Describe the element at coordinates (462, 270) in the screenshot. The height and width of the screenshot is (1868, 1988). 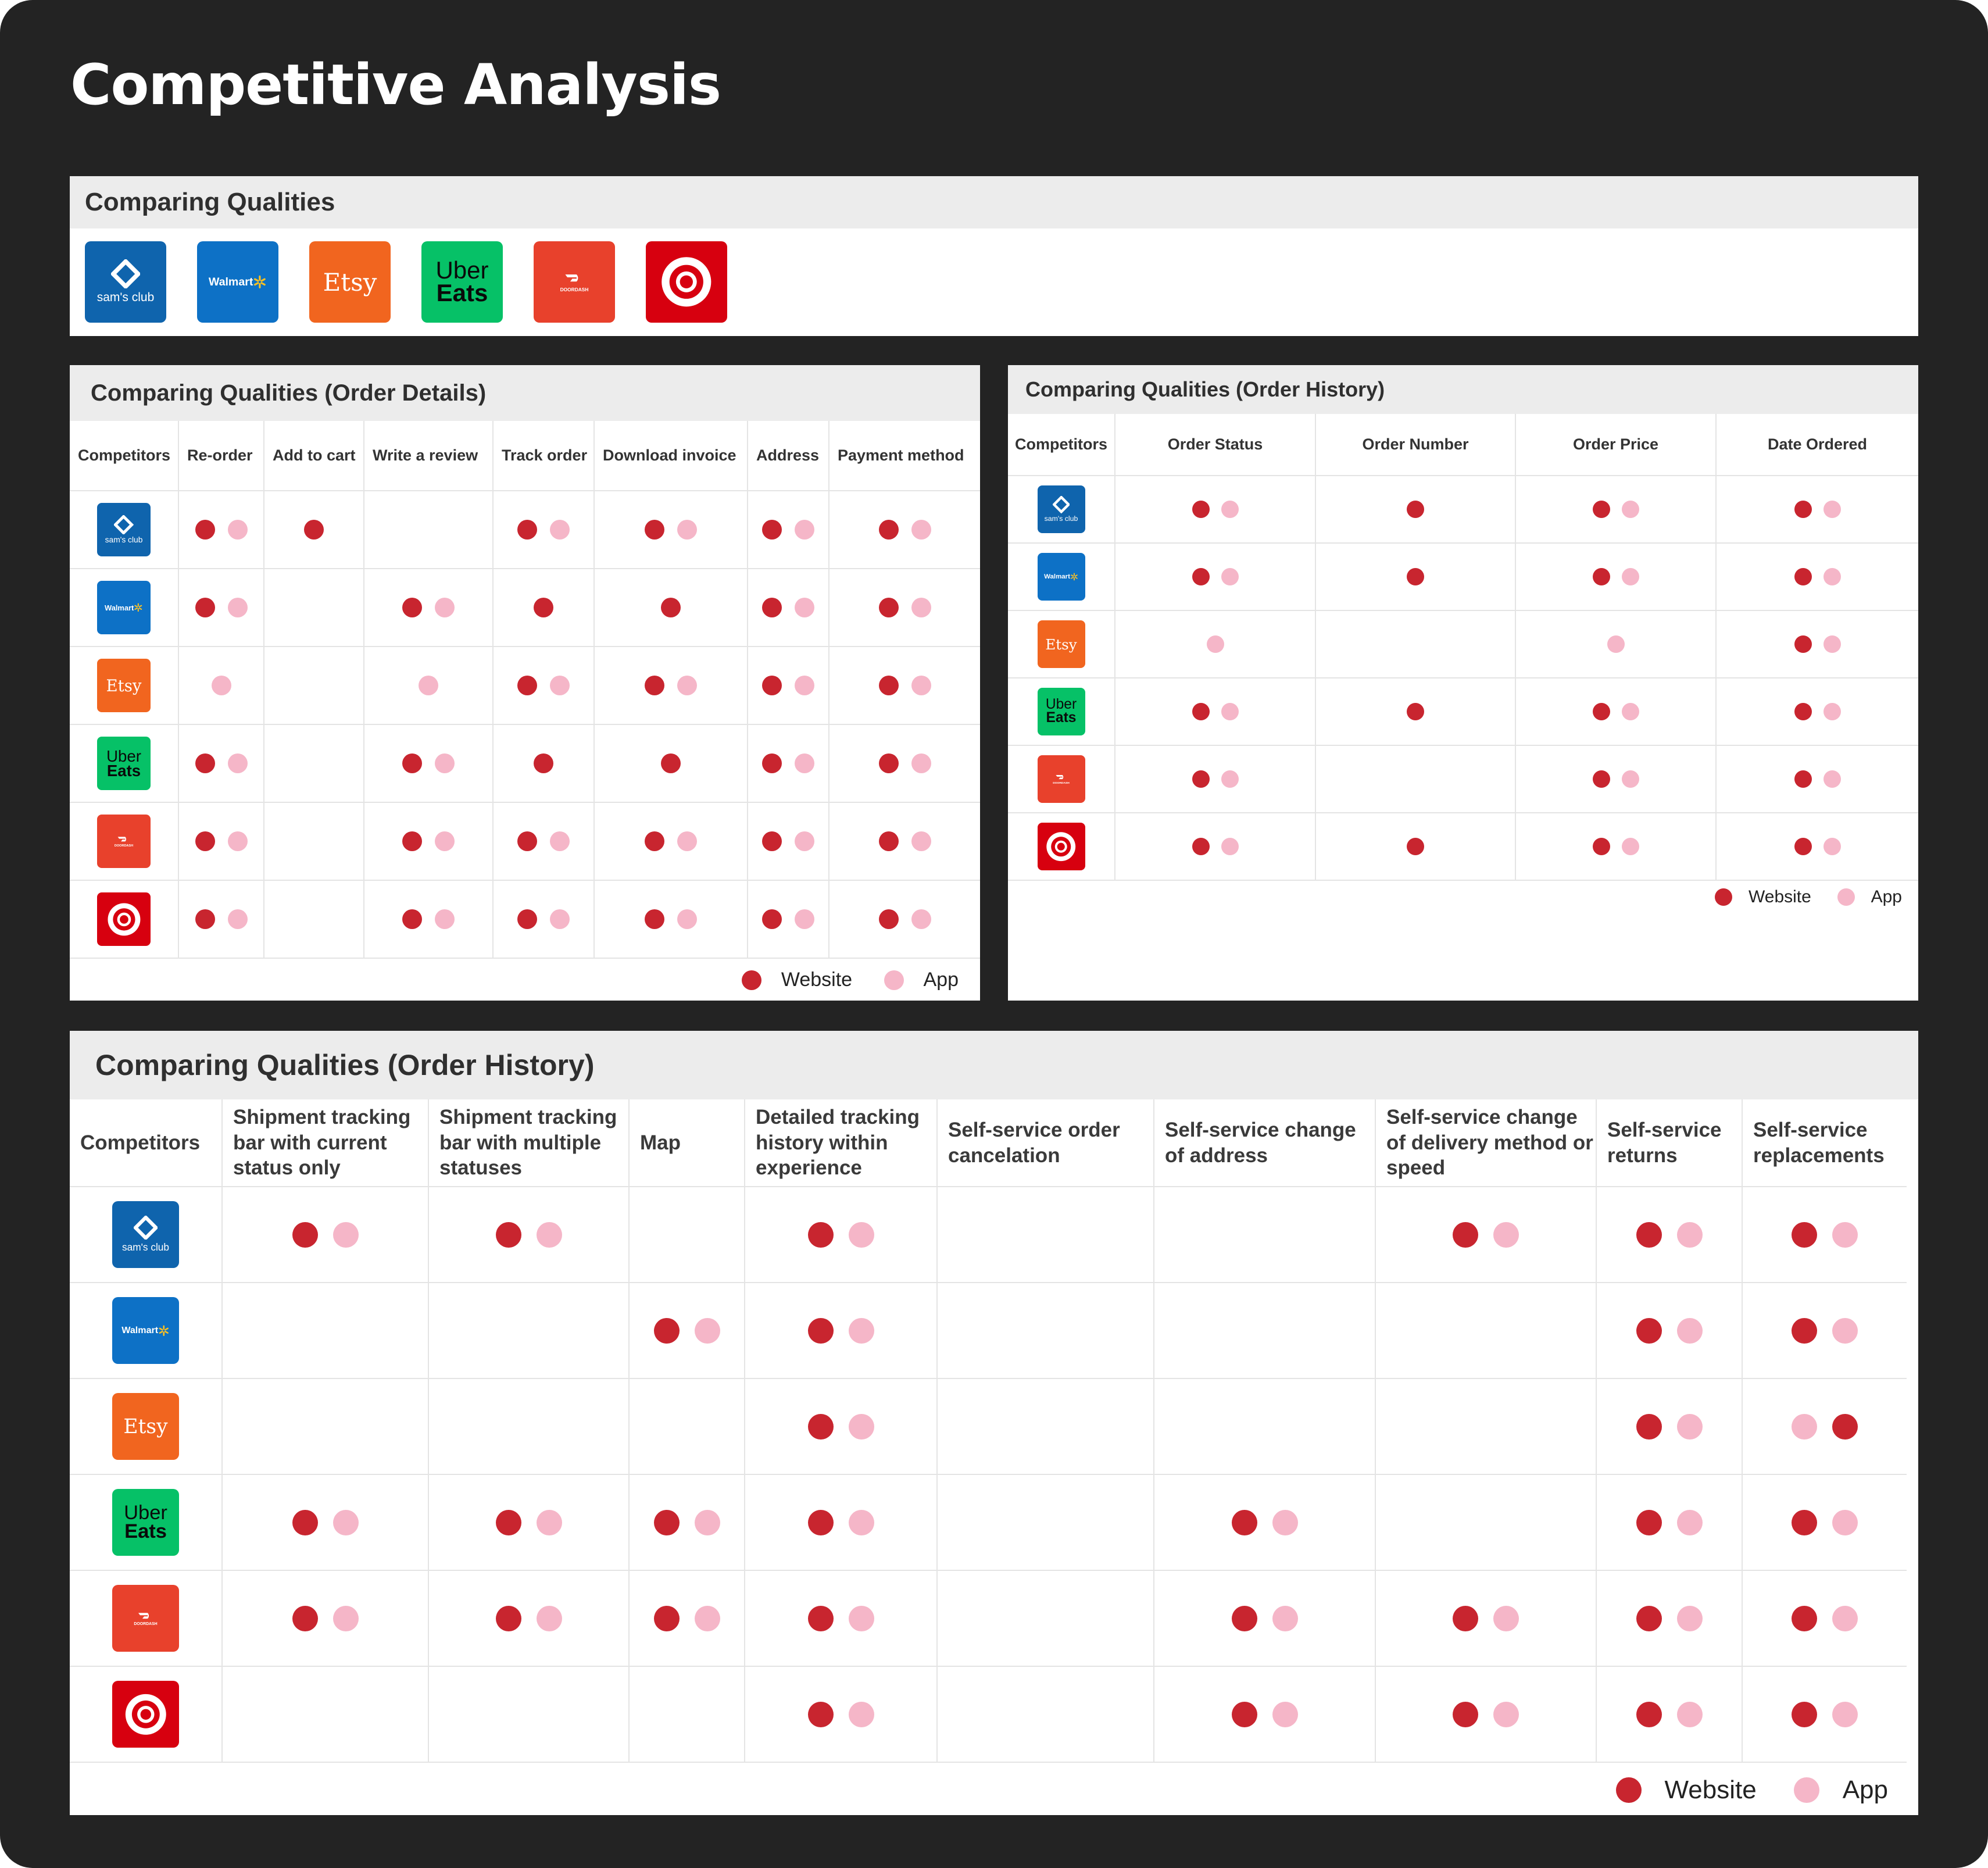
I see `uber-logo-line1: Uber` at that location.